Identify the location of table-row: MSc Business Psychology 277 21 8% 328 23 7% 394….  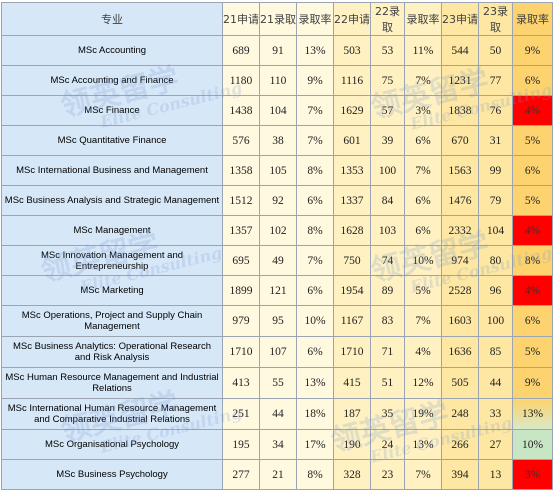
(277, 474).